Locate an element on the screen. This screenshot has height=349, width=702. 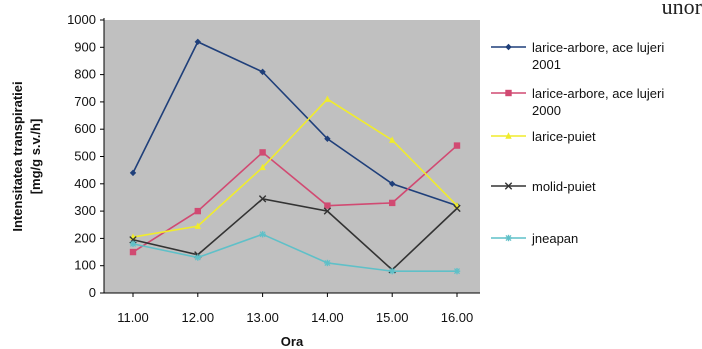
y-tick-label: 200 is located at coordinates (85, 237).